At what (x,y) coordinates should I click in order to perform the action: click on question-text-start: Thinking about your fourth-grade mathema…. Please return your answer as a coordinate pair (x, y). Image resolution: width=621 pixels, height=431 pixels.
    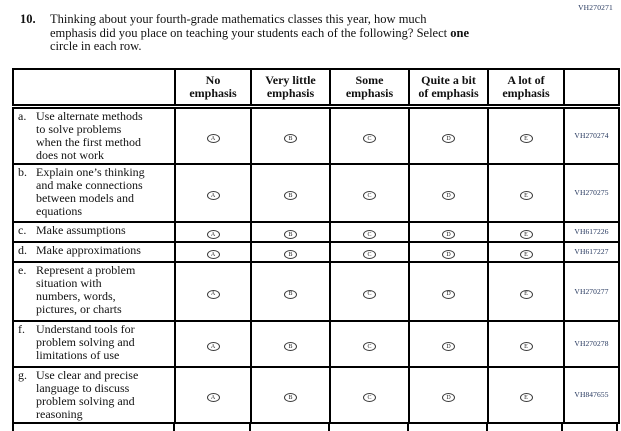
    Looking at the image, I should click on (249, 26).